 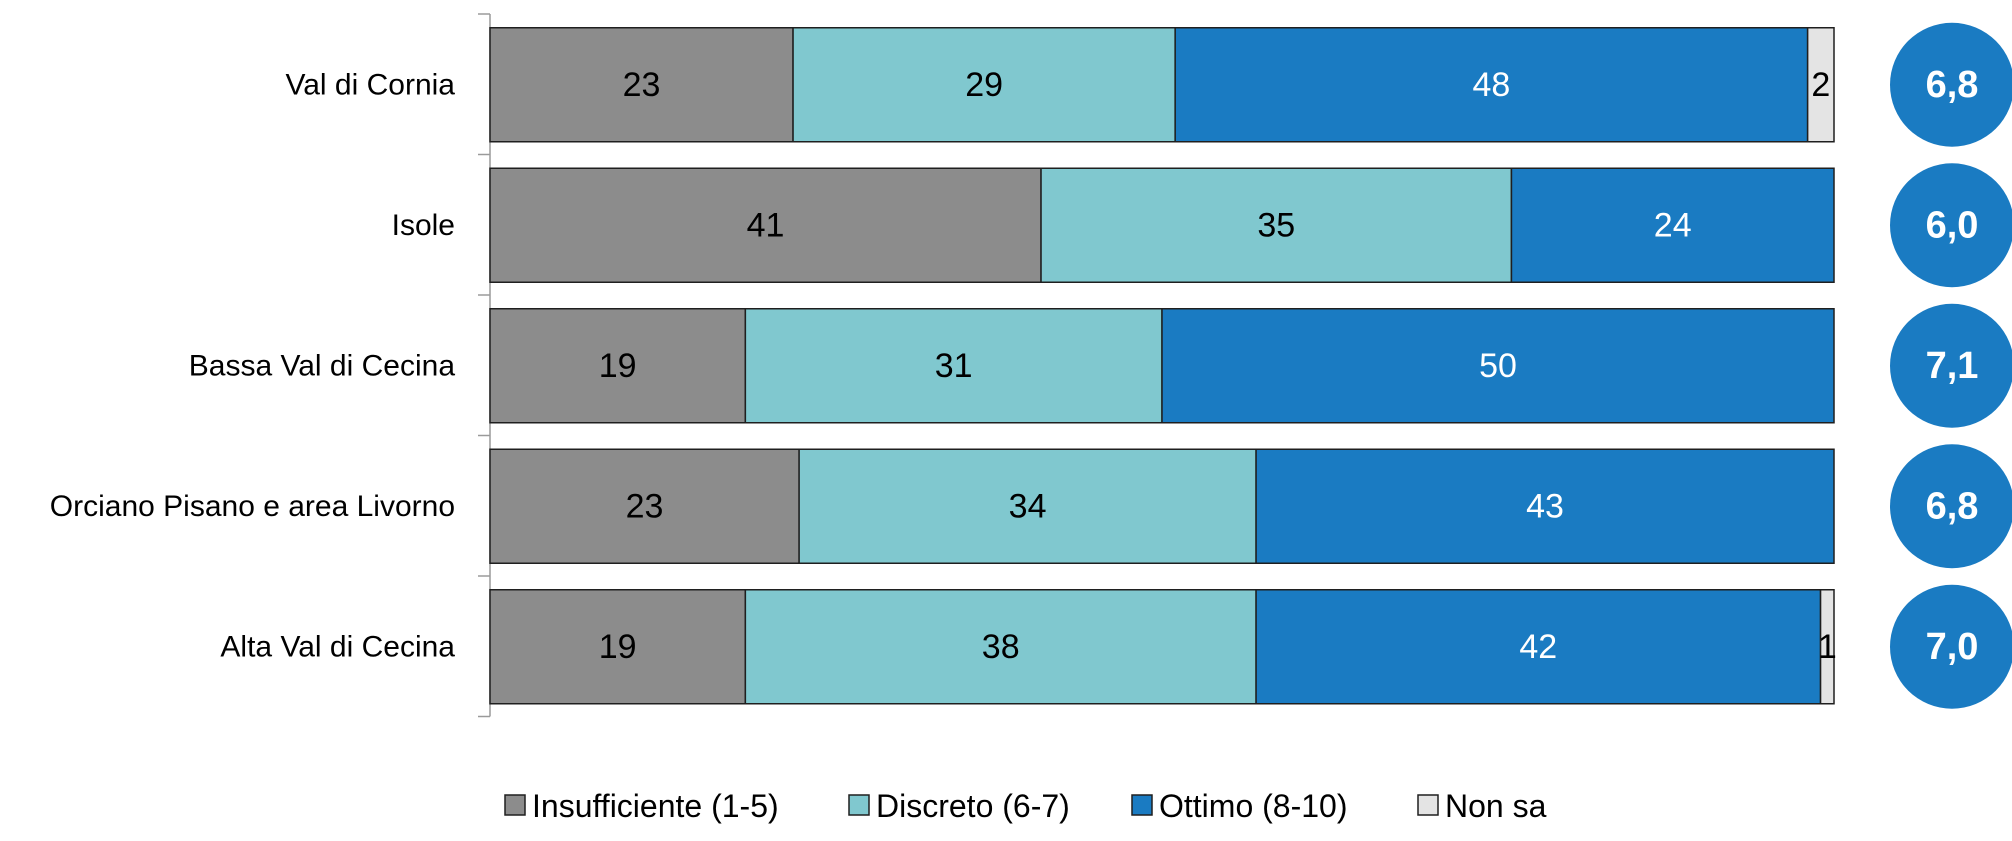 I want to click on category-label-bassa-val-di-cecina: Bassa Val di Cecina, so click(x=322, y=365).